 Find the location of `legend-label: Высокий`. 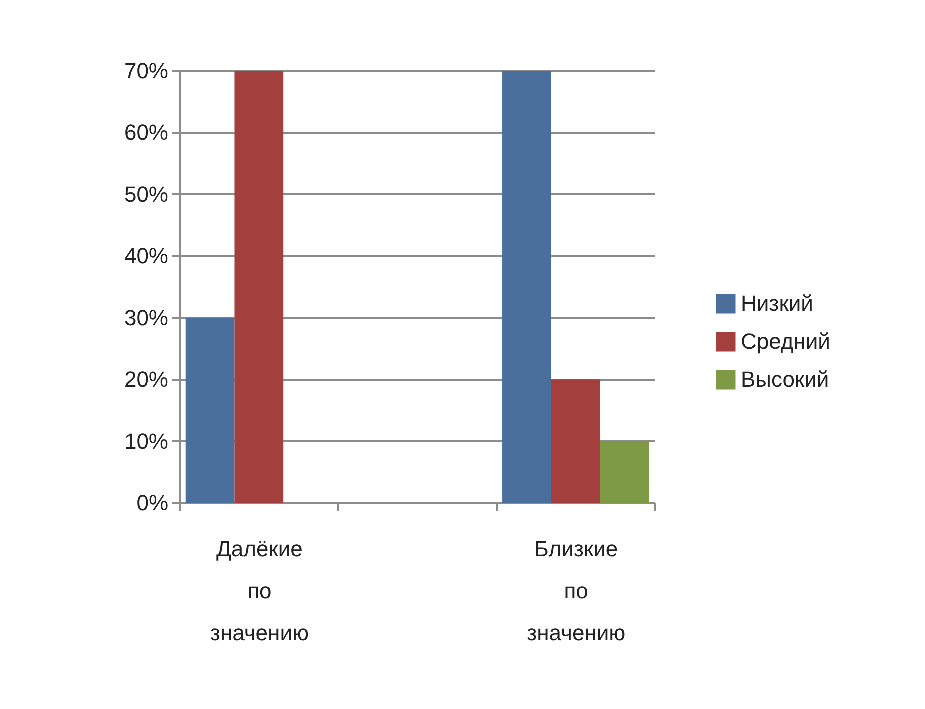

legend-label: Высокий is located at coordinates (785, 379).